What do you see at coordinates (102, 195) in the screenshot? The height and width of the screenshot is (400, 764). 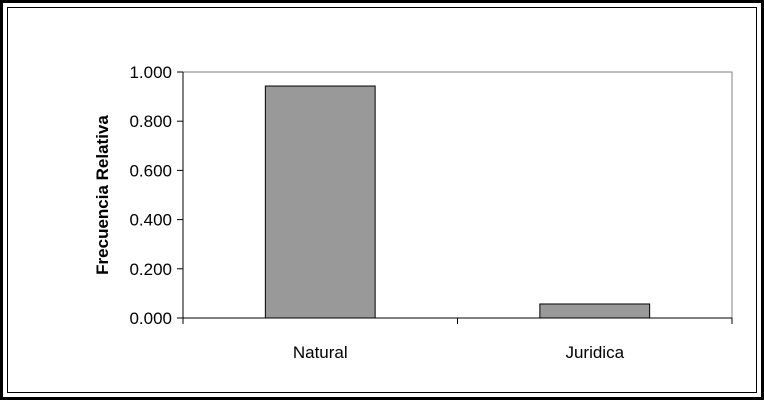 I see `y-axis-title: Frecuencia Relativa` at bounding box center [102, 195].